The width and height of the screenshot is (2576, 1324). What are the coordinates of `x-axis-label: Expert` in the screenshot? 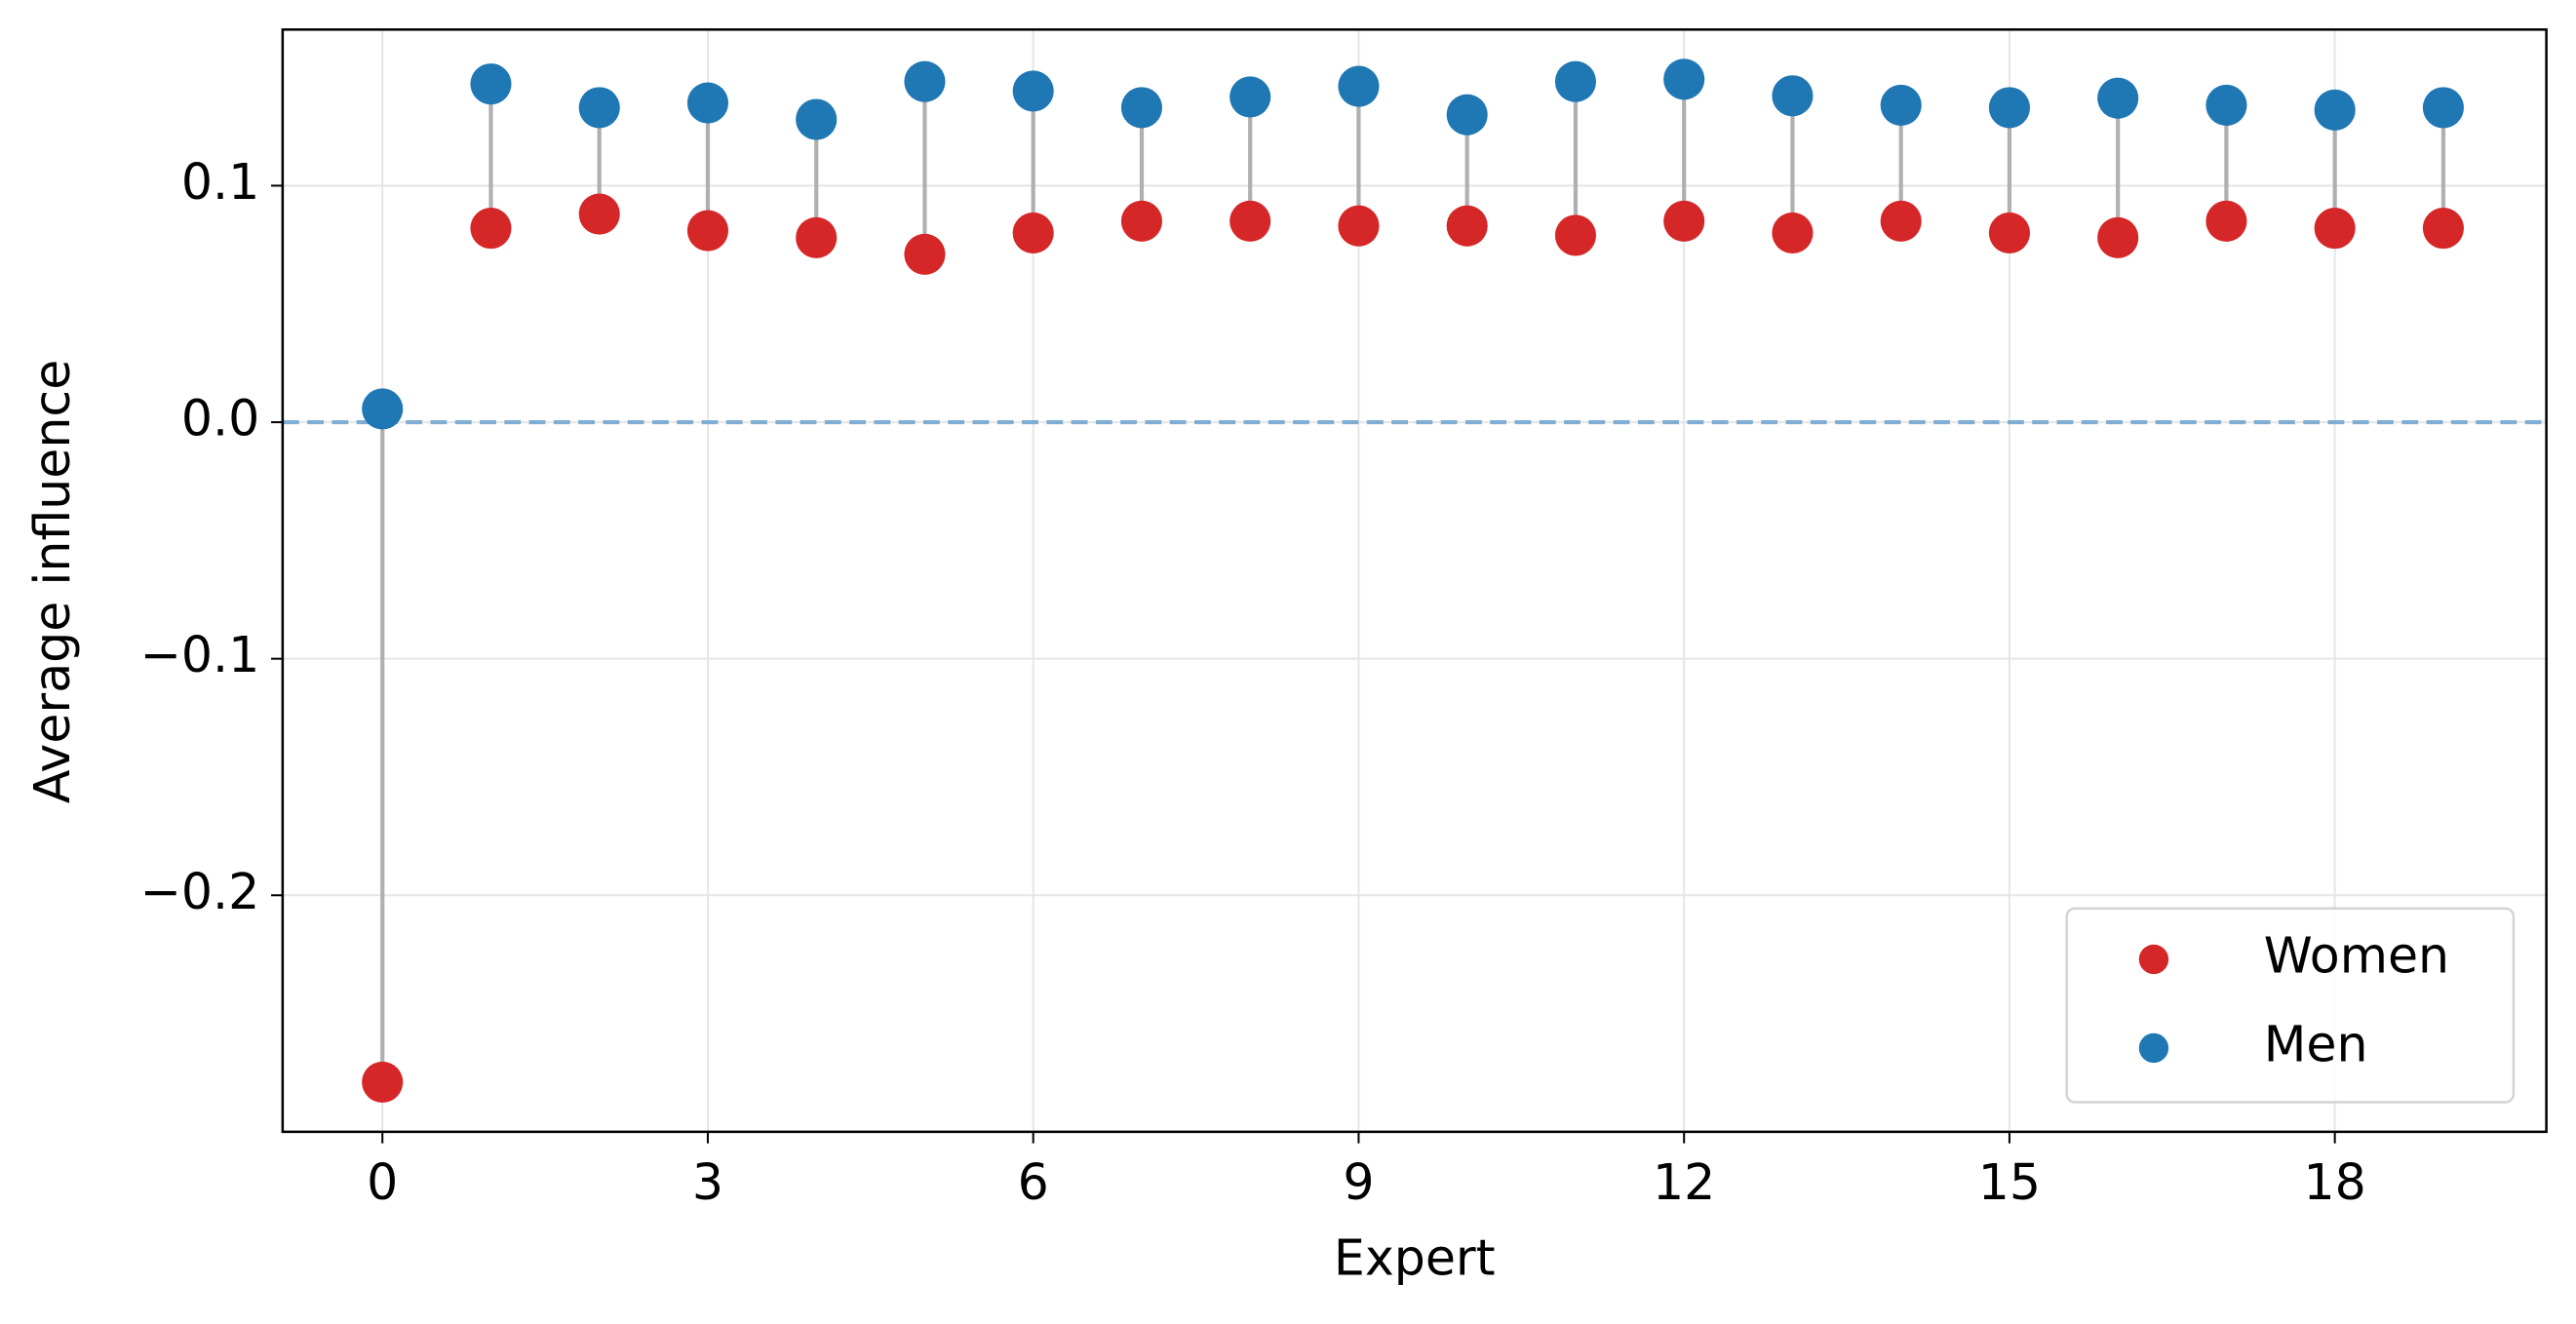 It's located at (1415, 1257).